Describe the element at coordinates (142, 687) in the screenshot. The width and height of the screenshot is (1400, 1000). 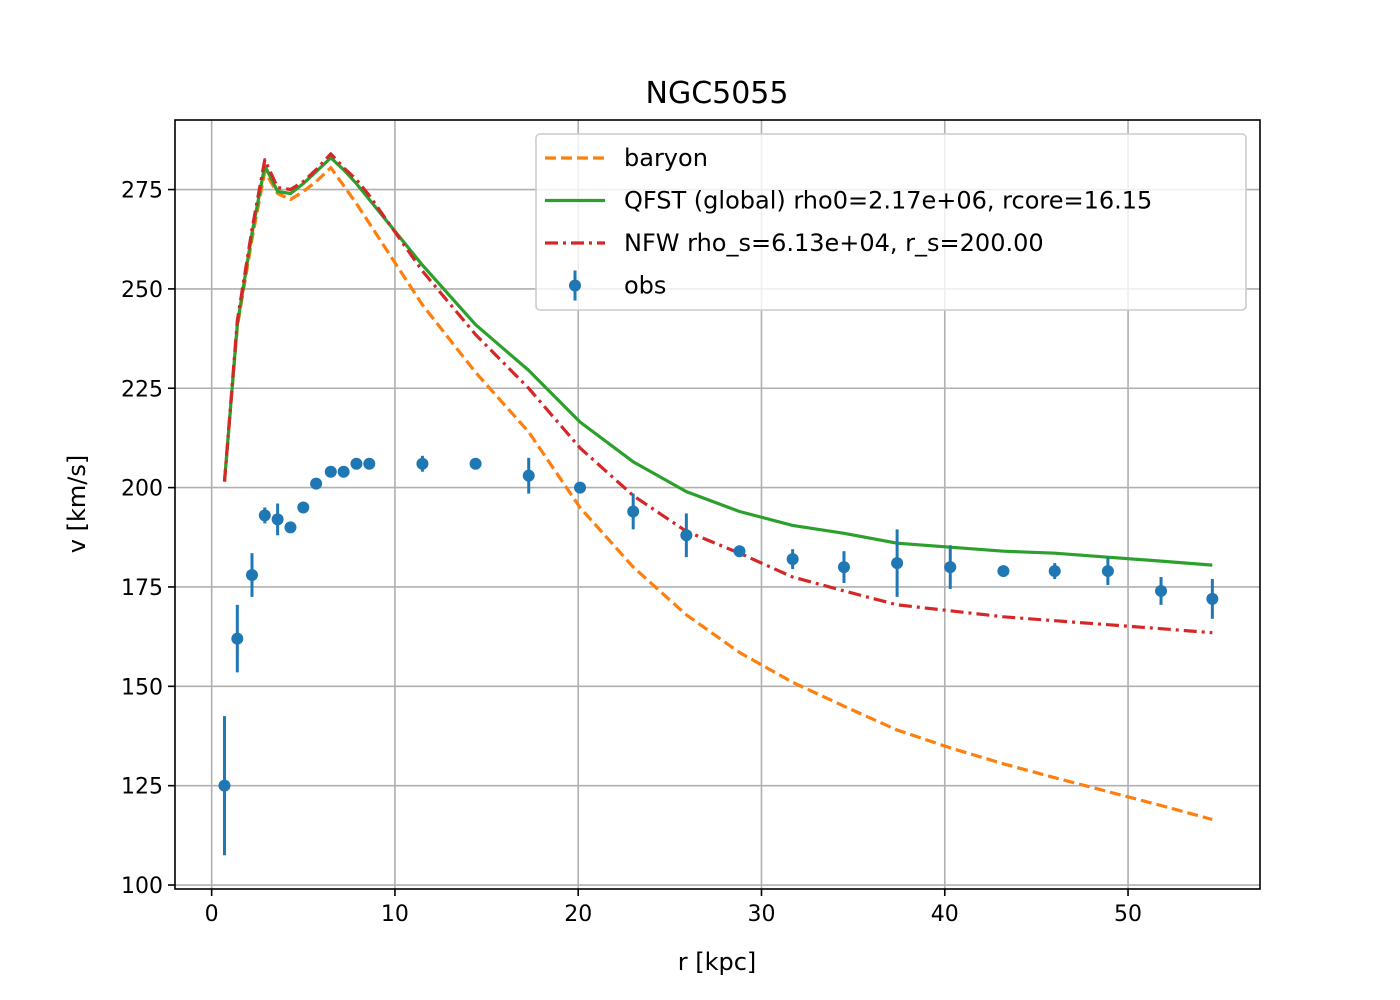
I see `y-tick-label: 150` at that location.